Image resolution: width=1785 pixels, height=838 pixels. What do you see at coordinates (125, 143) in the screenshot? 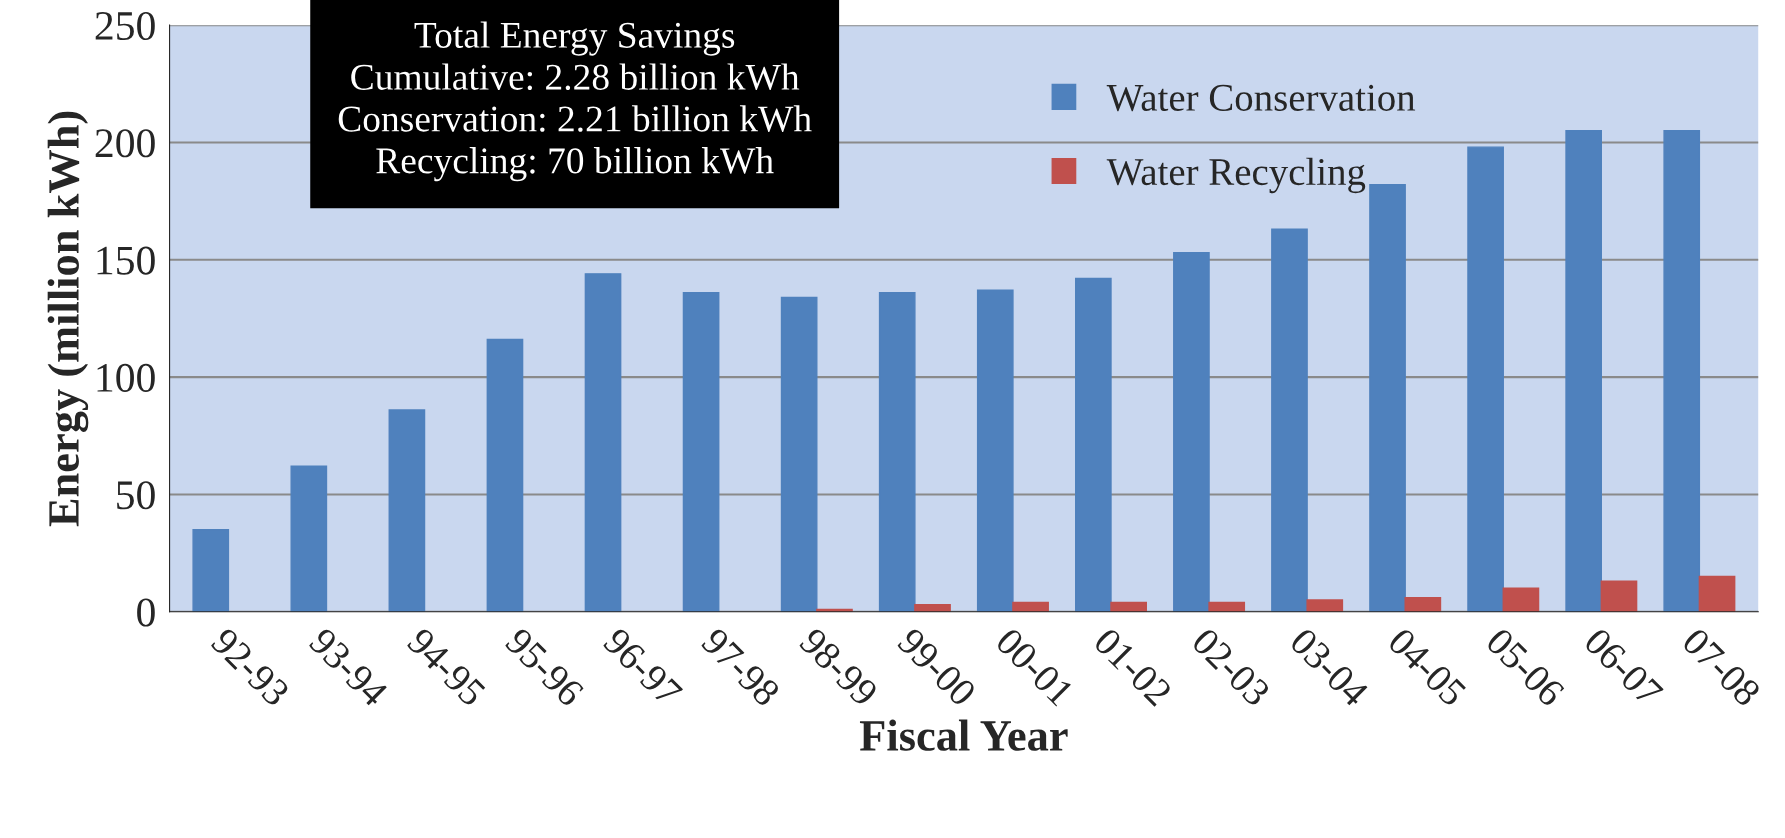
I see `y-tick-label: 200` at bounding box center [125, 143].